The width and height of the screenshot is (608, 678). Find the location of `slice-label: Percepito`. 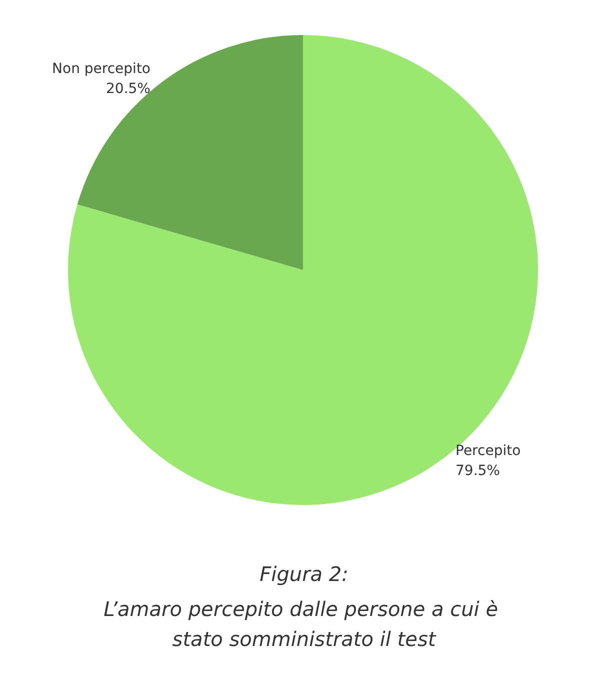

slice-label: Percepito is located at coordinates (488, 451).